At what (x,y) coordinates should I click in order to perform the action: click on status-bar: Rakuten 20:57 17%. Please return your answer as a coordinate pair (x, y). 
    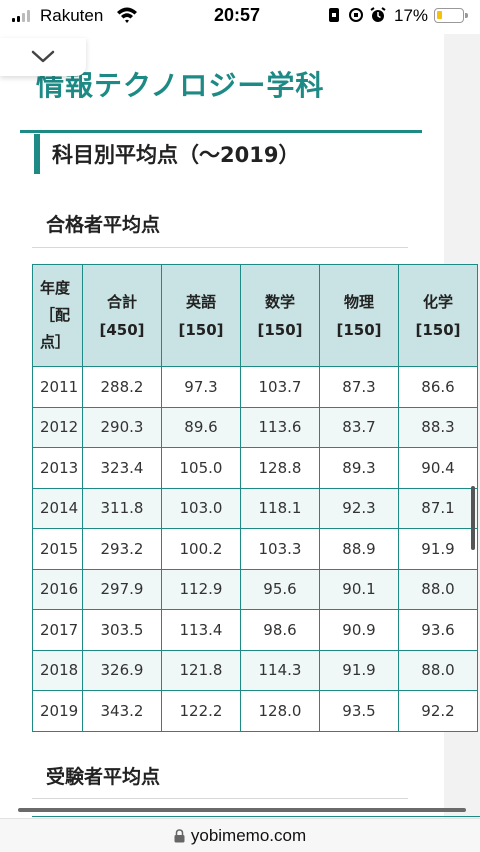
    Looking at the image, I should click on (240, 17).